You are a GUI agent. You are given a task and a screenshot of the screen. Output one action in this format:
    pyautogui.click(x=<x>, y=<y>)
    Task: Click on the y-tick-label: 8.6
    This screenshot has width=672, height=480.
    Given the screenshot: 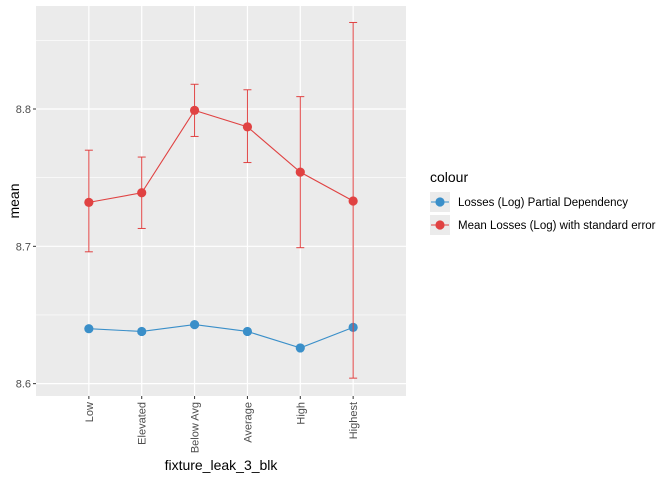 What is the action you would take?
    pyautogui.click(x=23, y=385)
    